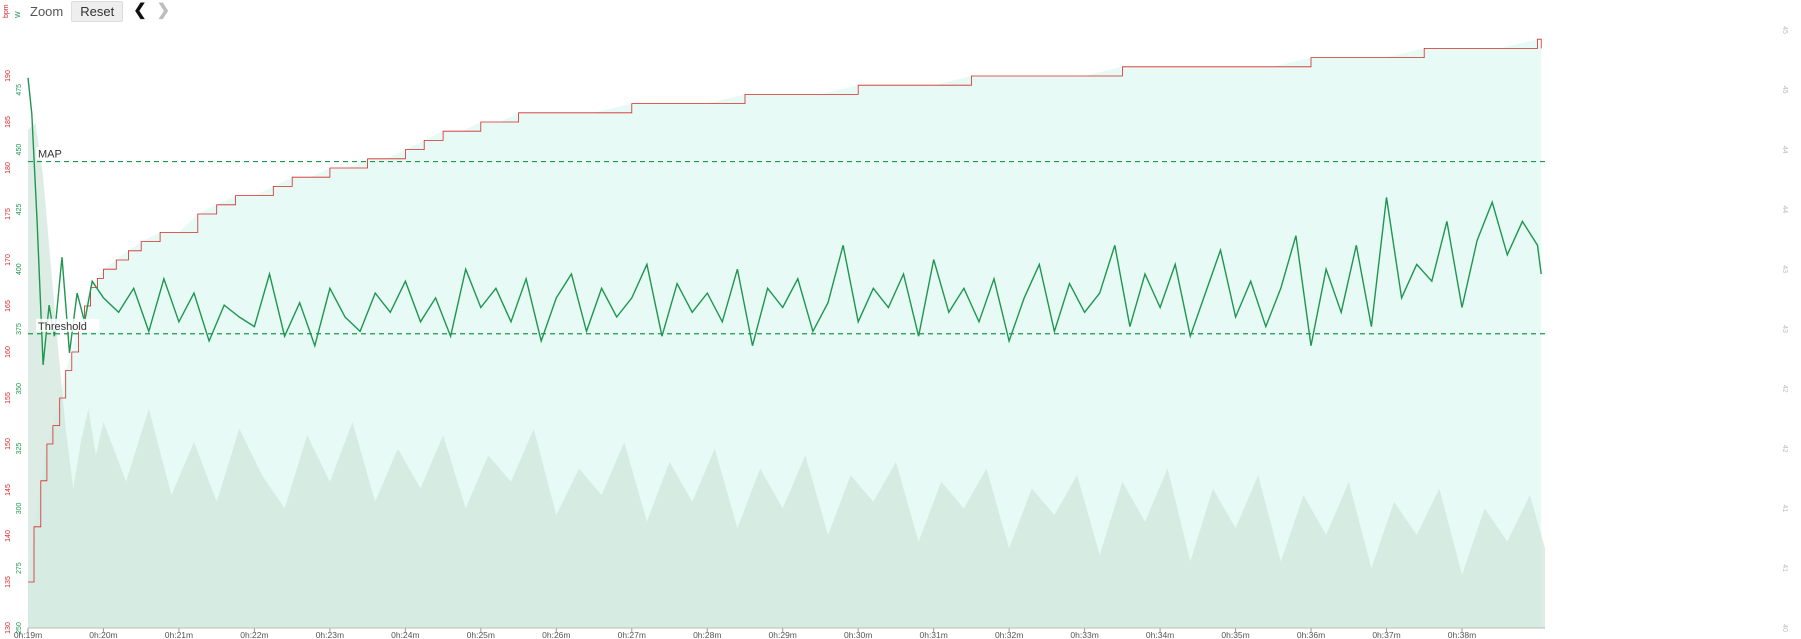 Image resolution: width=1801 pixels, height=639 pixels. What do you see at coordinates (140, 10) in the screenshot?
I see `chevron-left-icon: ❮` at bounding box center [140, 10].